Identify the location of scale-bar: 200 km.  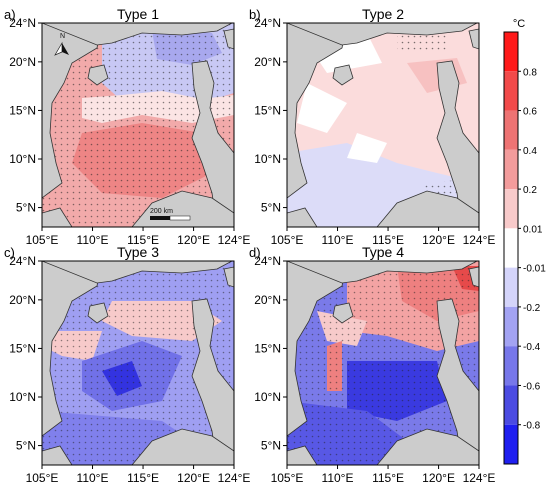
(170, 214).